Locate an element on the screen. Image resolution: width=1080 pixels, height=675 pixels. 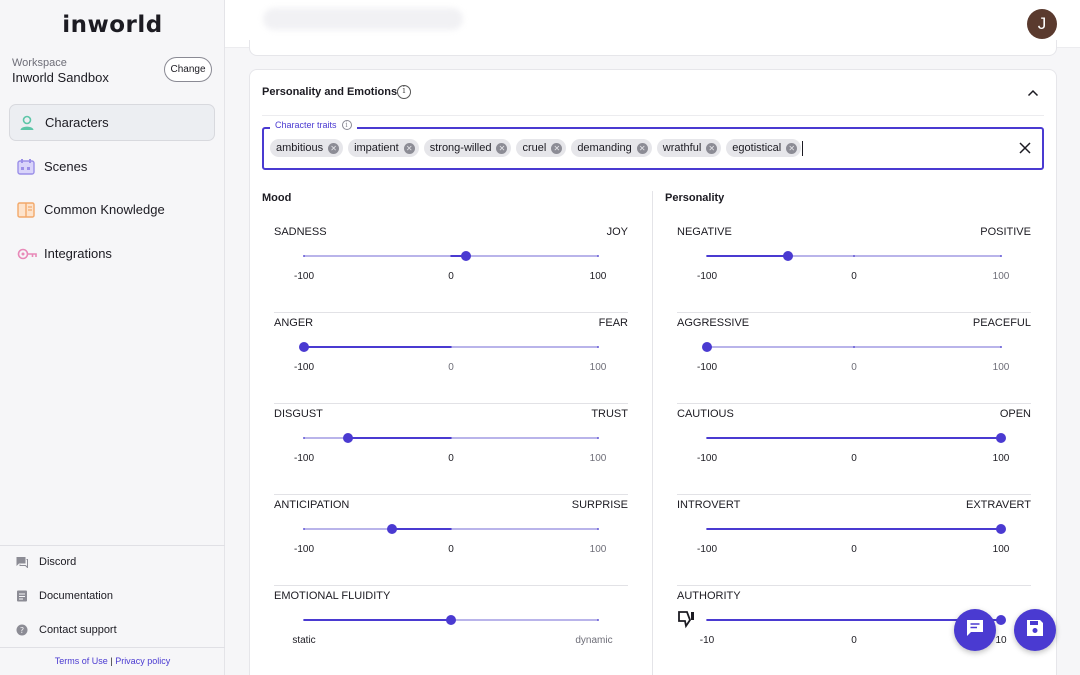
slider-left-label: INTROVERT is located at coordinates (709, 505).